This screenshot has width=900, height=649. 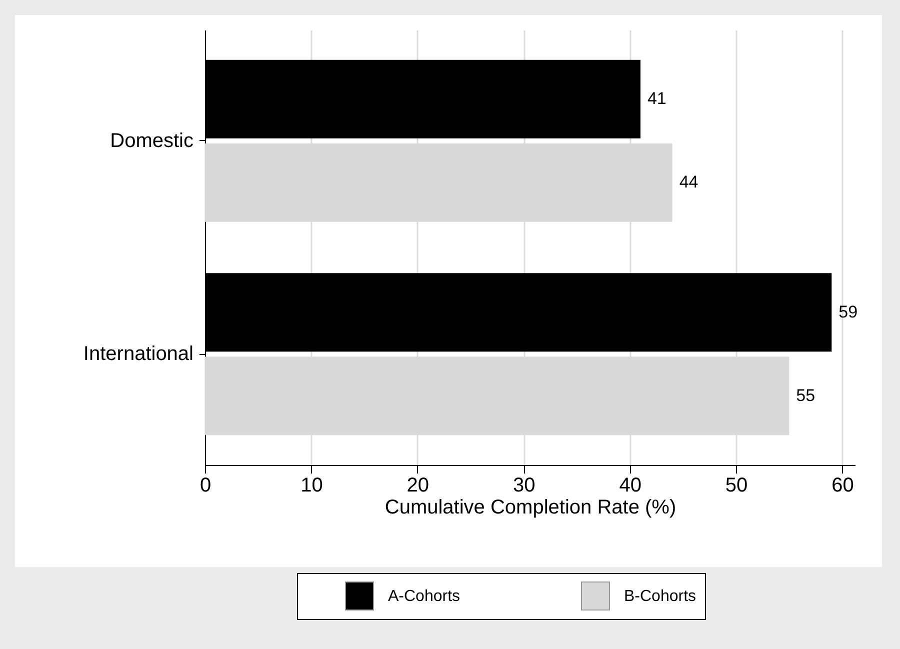 What do you see at coordinates (848, 312) in the screenshot?
I see `data-label: 59` at bounding box center [848, 312].